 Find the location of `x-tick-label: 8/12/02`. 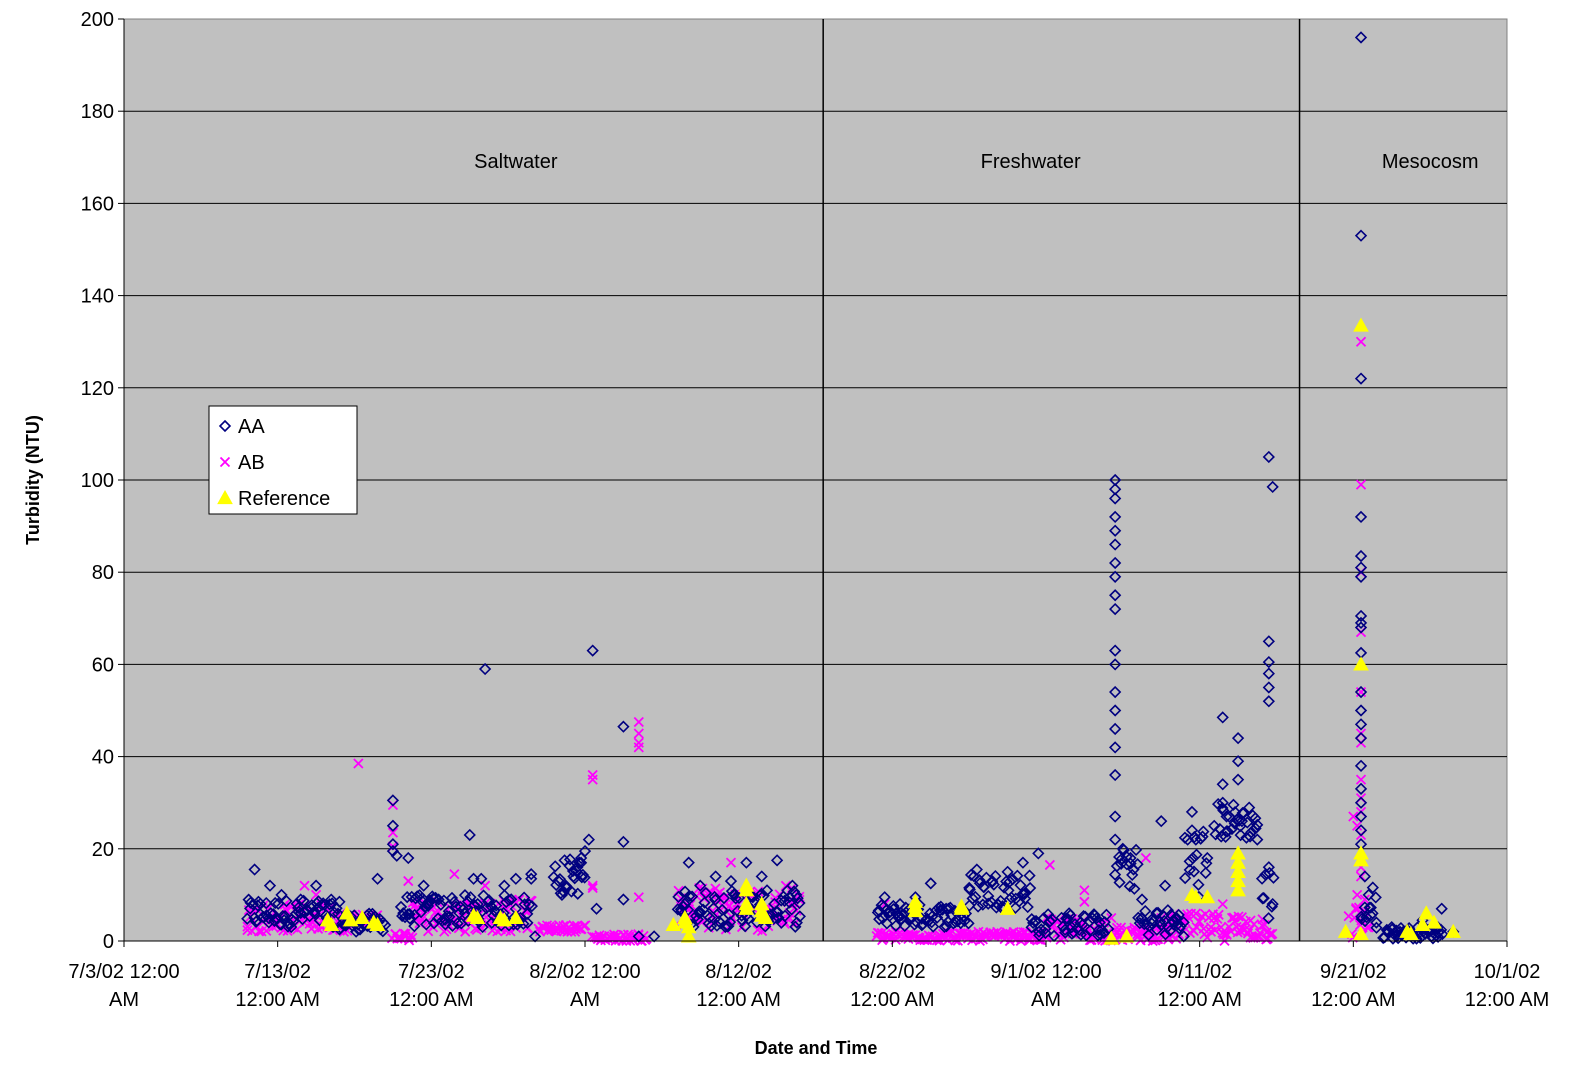

x-tick-label: 8/12/02 is located at coordinates (738, 972).